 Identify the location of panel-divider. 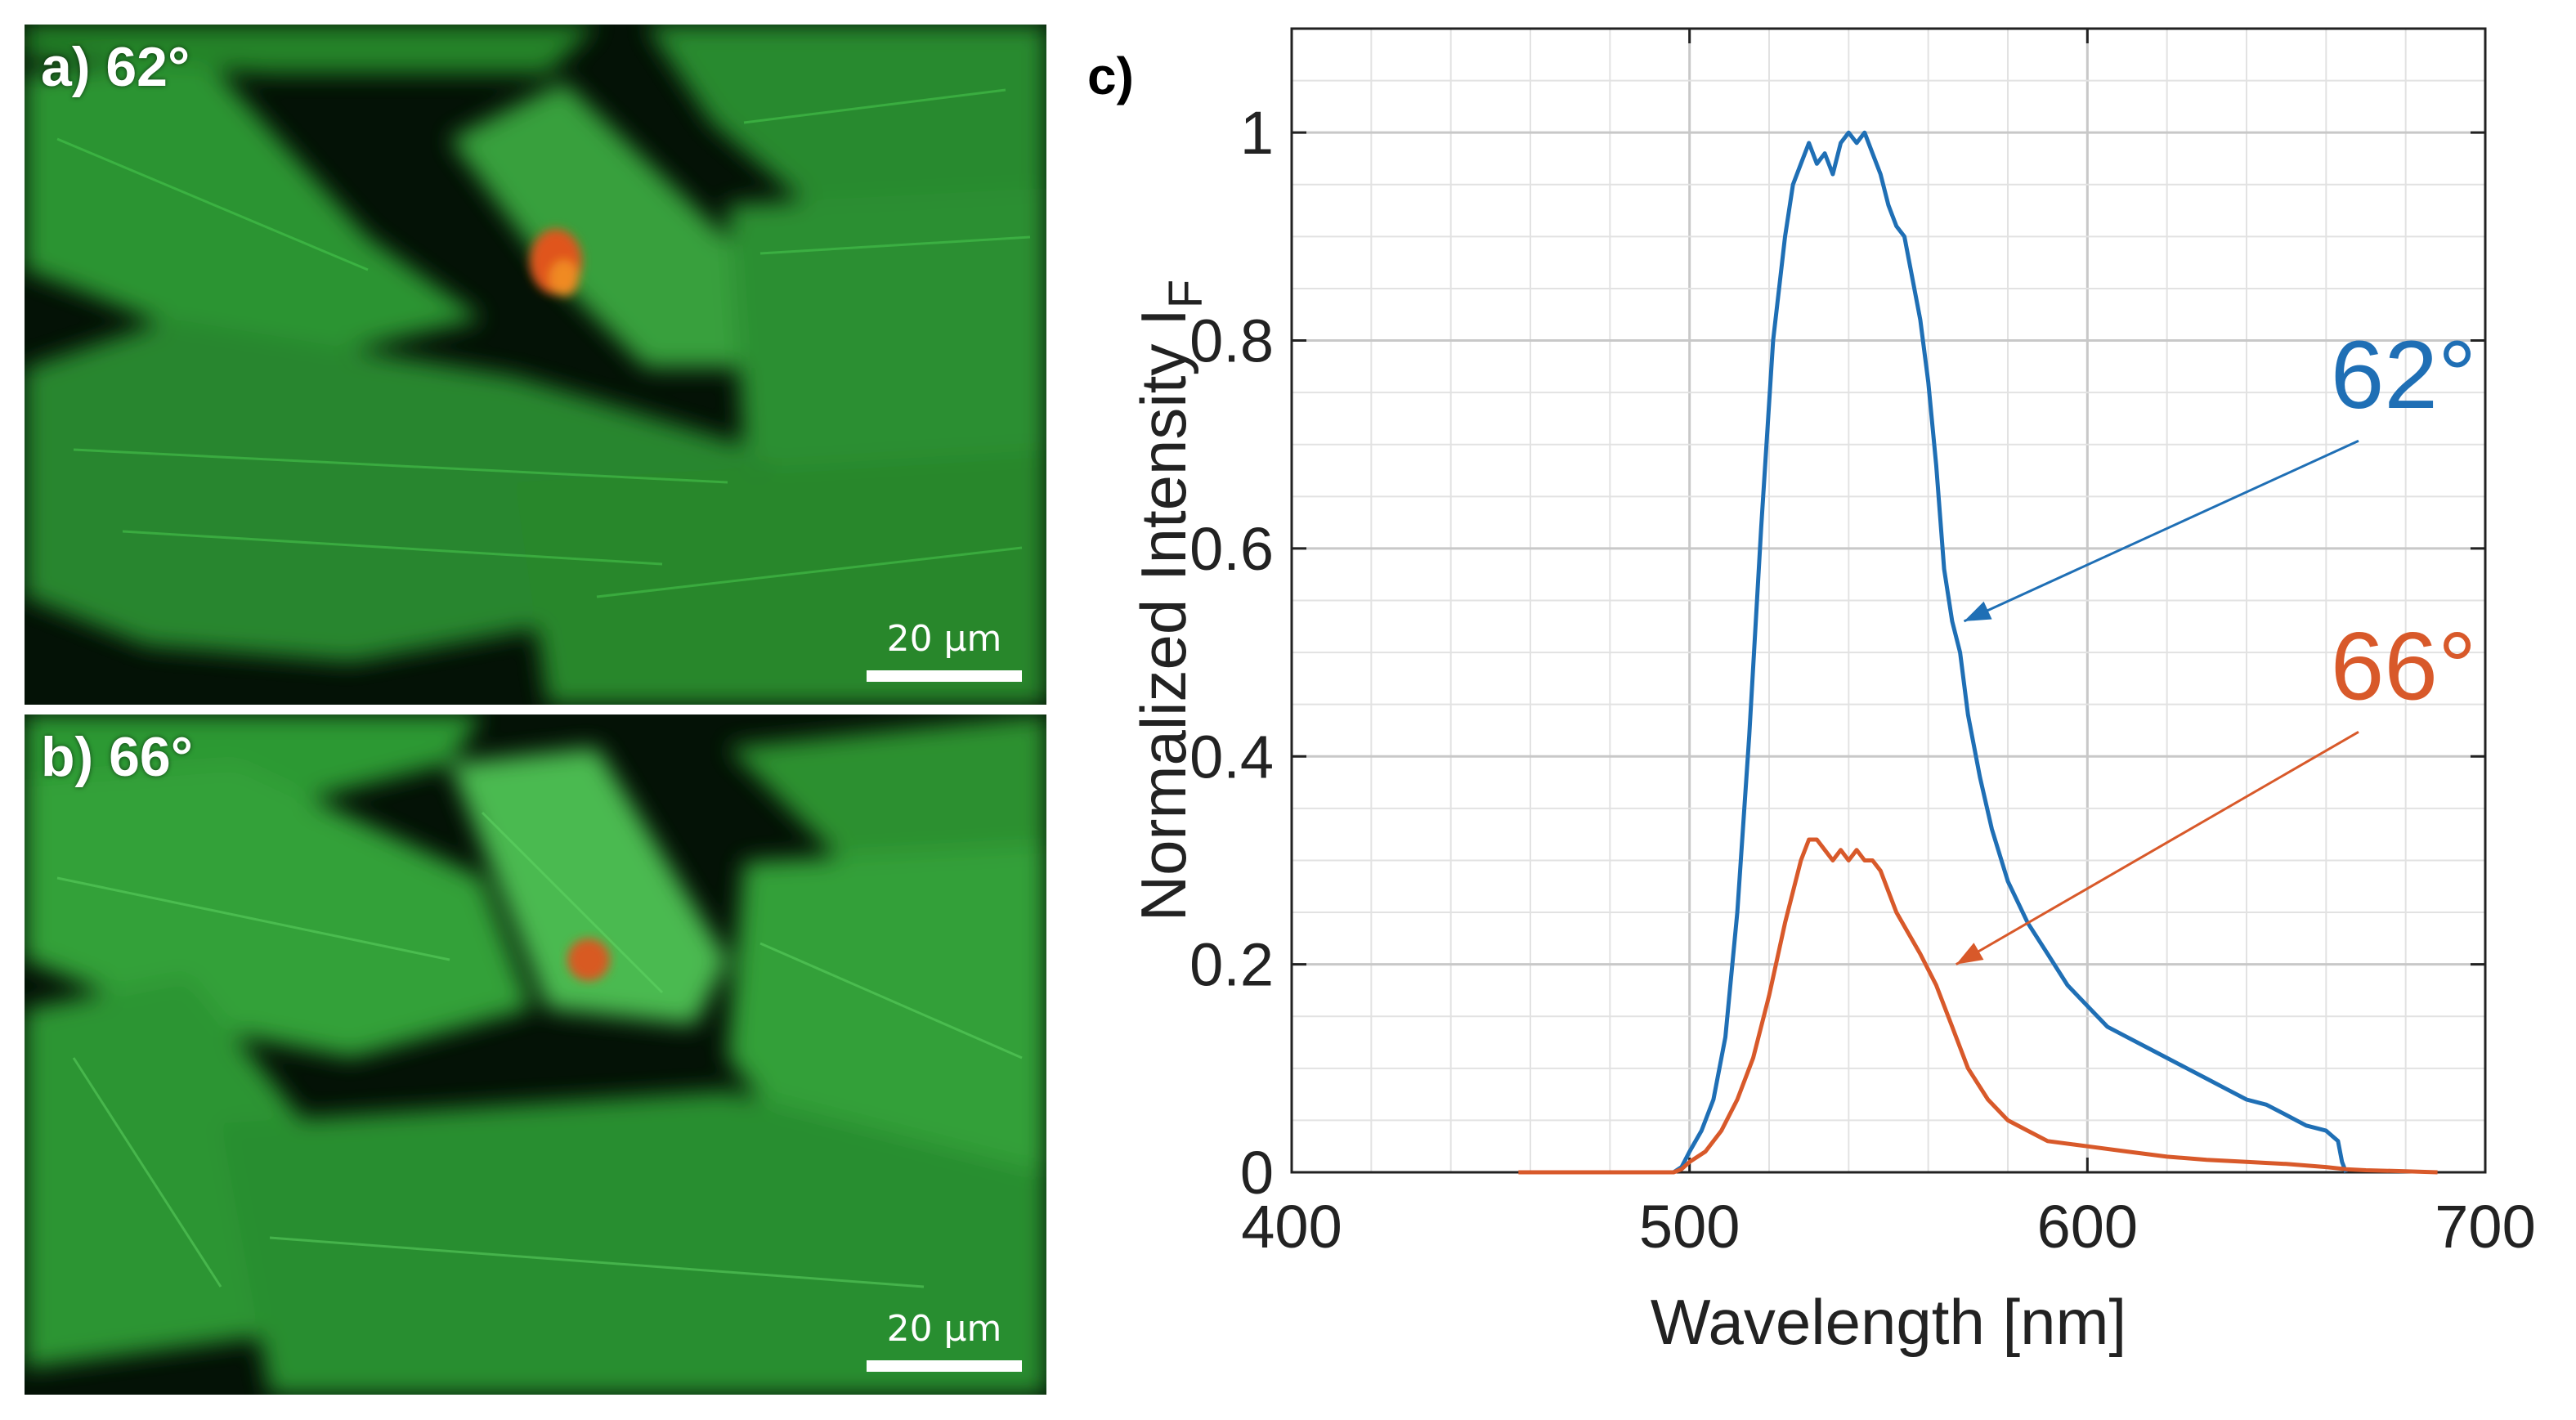
(535, 709).